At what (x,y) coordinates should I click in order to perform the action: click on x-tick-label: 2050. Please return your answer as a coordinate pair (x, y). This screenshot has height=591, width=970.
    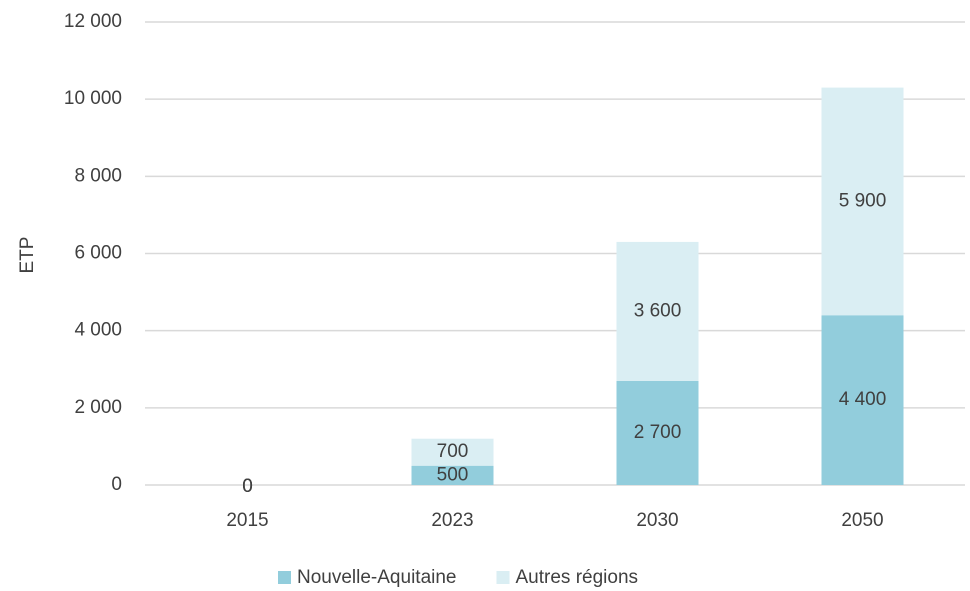
    Looking at the image, I should click on (862, 520).